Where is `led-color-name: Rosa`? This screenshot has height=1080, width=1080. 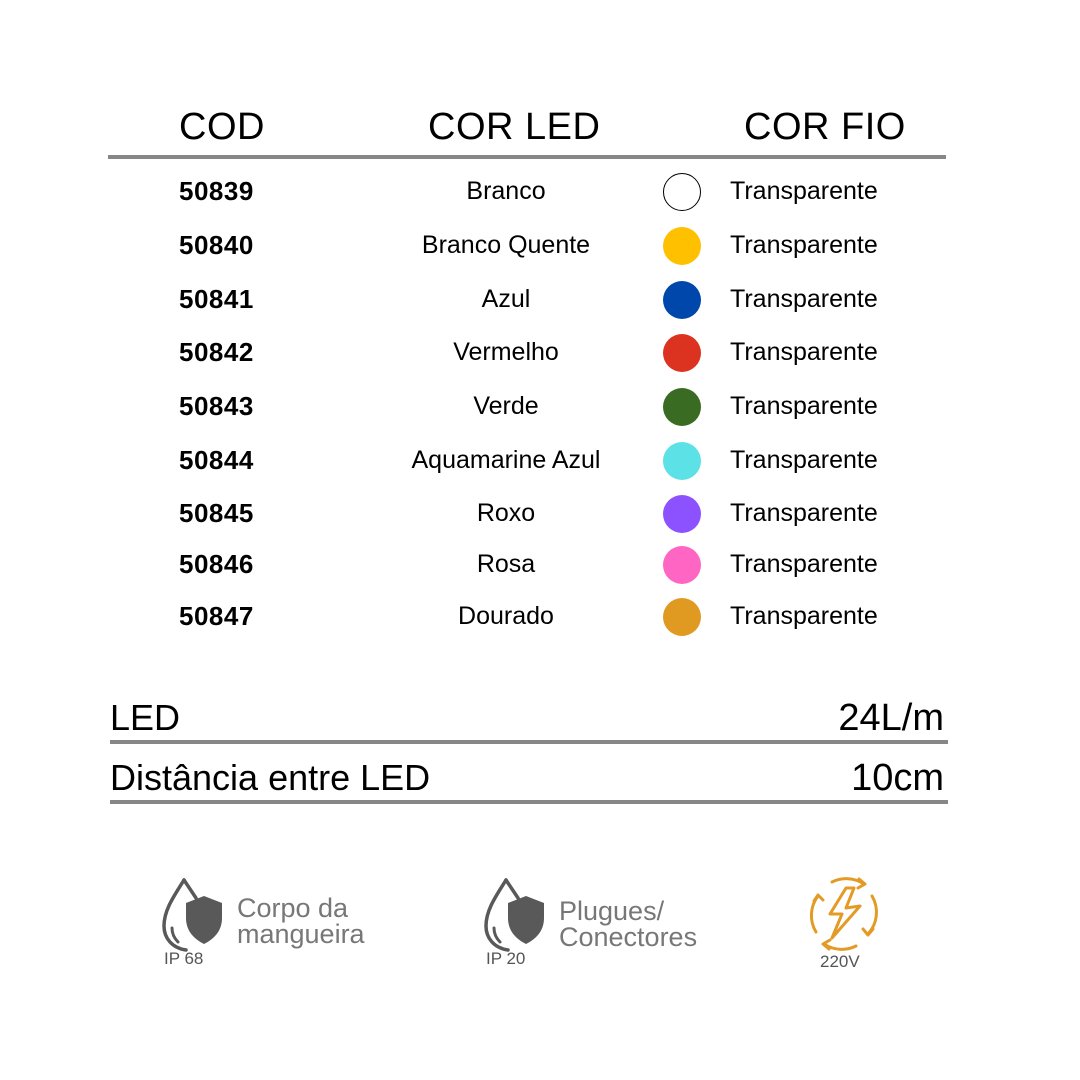
led-color-name: Rosa is located at coordinates (506, 564).